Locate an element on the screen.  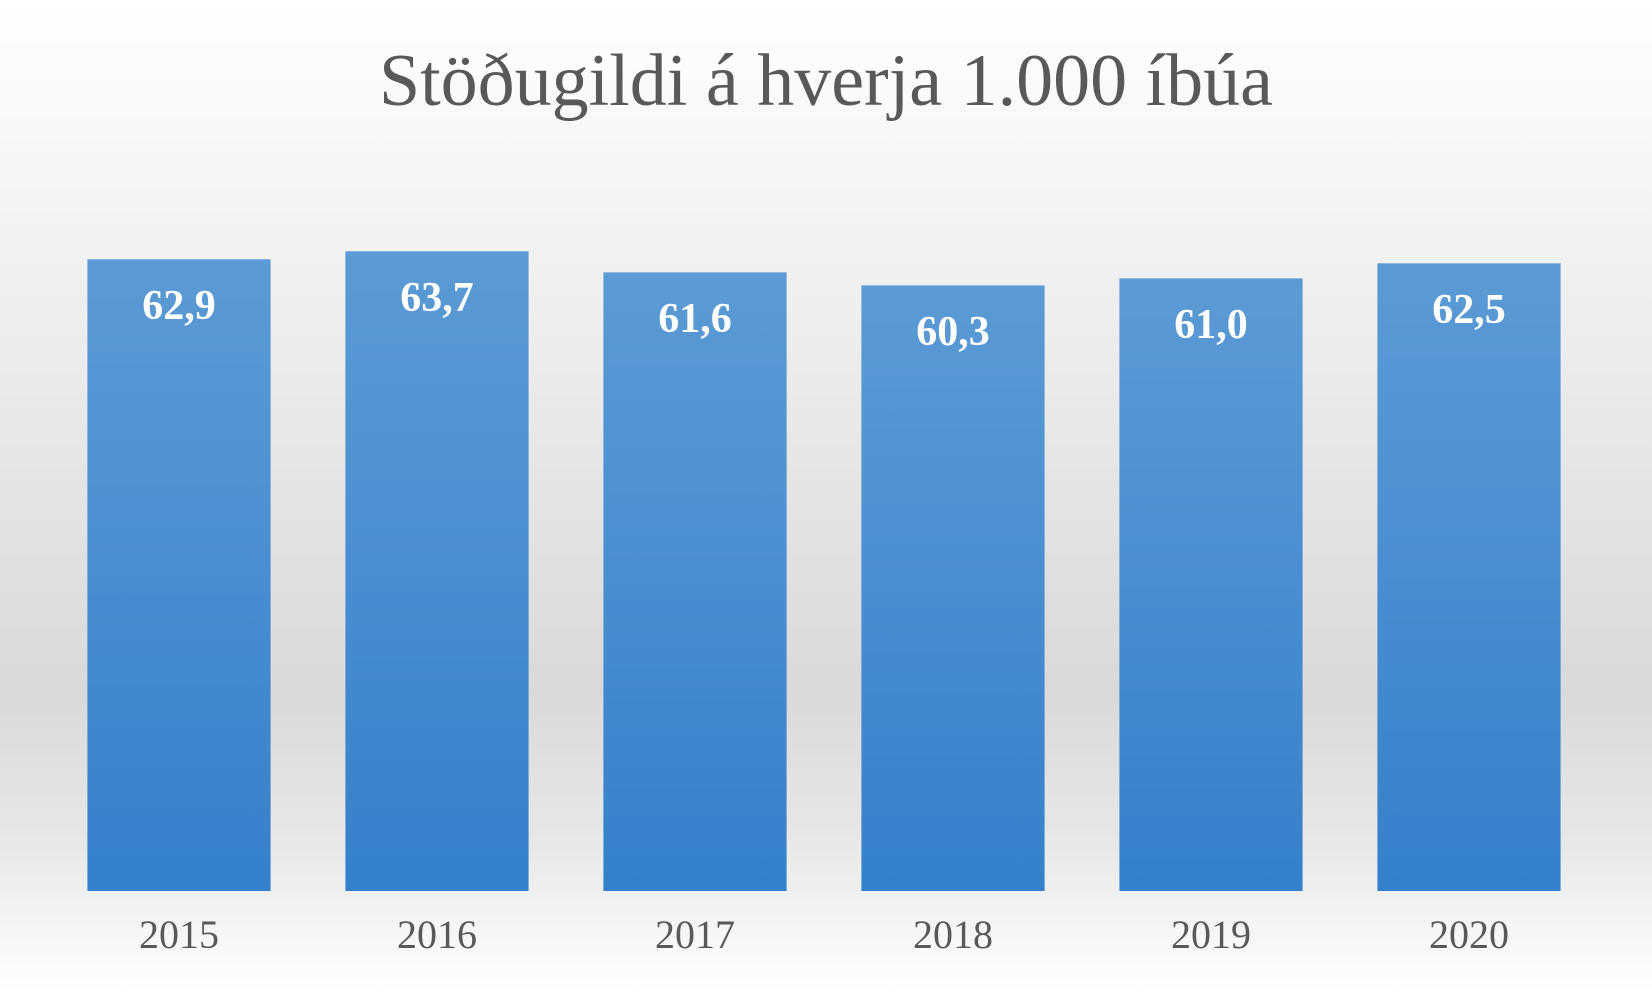
x-tick-label: 2015 is located at coordinates (179, 934).